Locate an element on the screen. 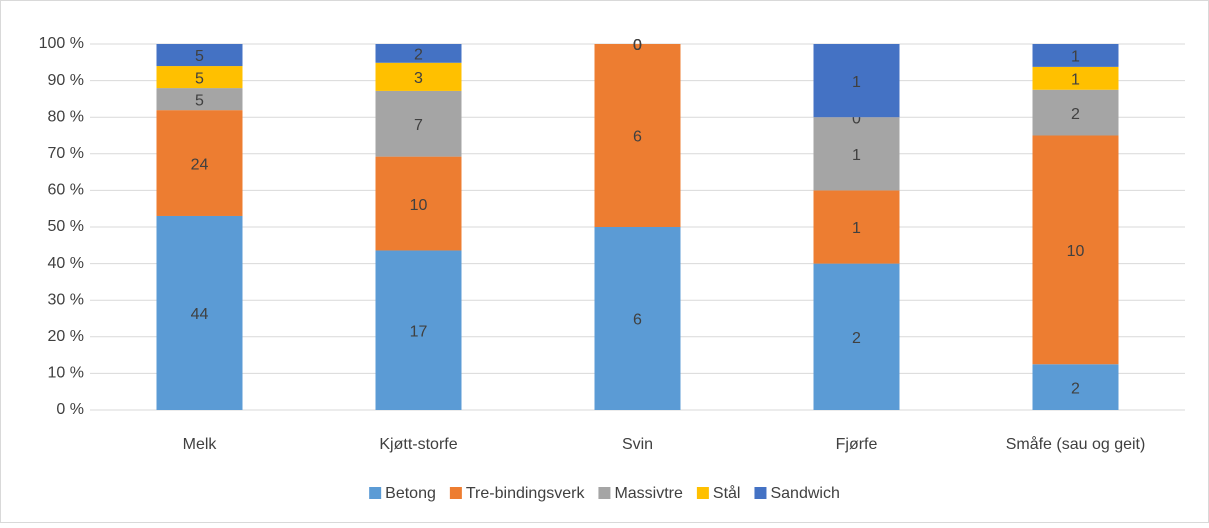 Image resolution: width=1209 pixels, height=528 pixels. data-label: 17 is located at coordinates (419, 331).